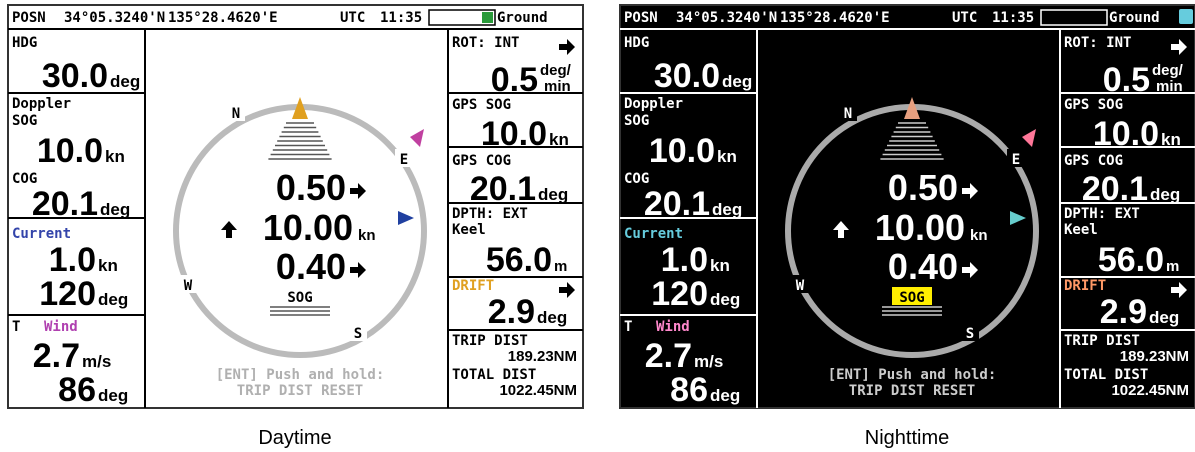 This screenshot has width=1195, height=452. I want to click on compass-letter: N, so click(848, 114).